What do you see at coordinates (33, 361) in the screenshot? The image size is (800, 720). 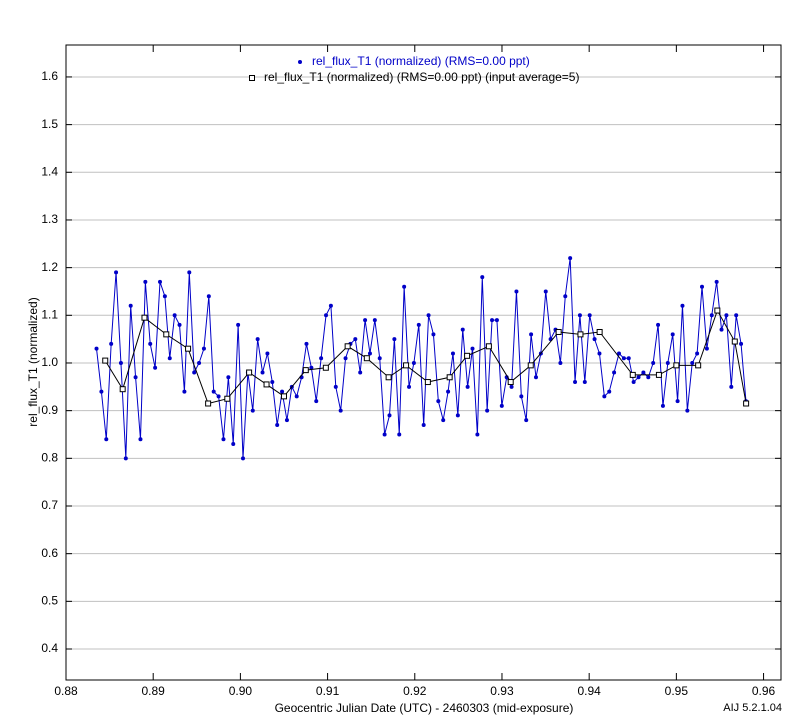 I see `y-axis-label: rel_flux_T1 (normalized)` at bounding box center [33, 361].